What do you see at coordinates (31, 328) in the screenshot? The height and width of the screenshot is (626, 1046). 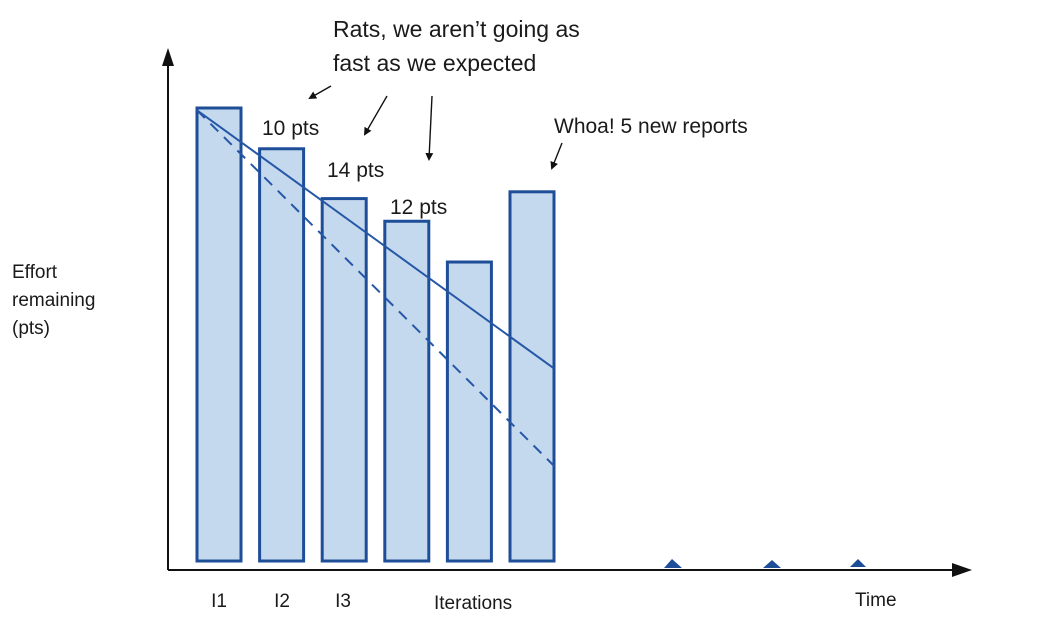 I see `y-axis-label-line-3: (pts)` at bounding box center [31, 328].